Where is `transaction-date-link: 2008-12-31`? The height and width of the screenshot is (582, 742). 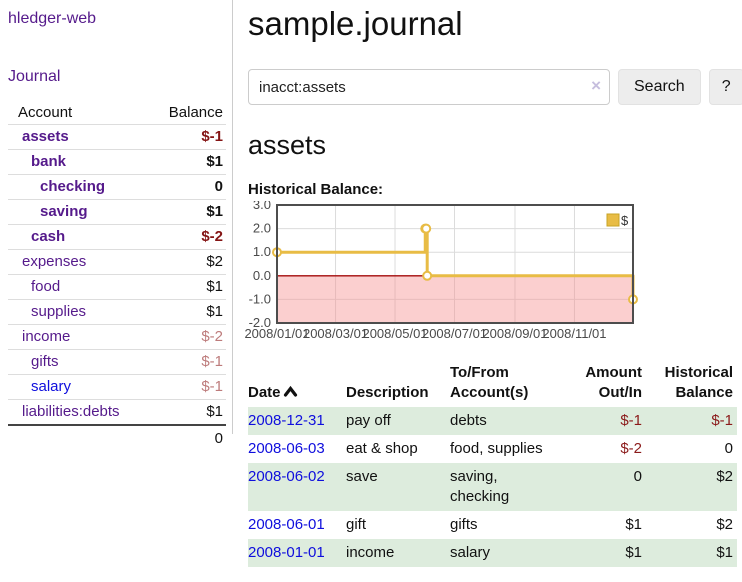 transaction-date-link: 2008-12-31 is located at coordinates (286, 420).